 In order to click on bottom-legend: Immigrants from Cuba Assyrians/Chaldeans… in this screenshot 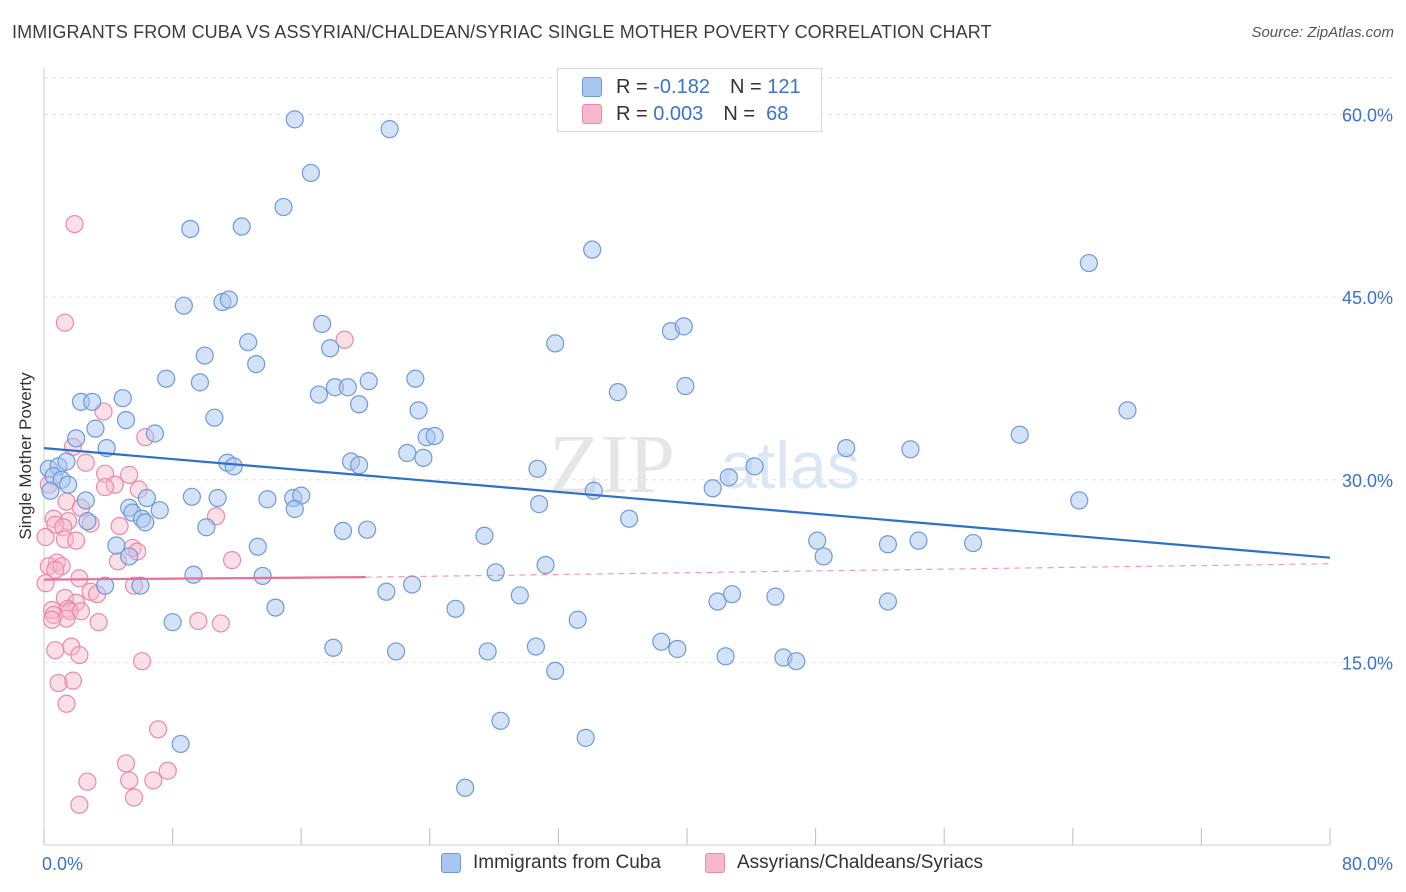, I will do `click(703, 865)`.